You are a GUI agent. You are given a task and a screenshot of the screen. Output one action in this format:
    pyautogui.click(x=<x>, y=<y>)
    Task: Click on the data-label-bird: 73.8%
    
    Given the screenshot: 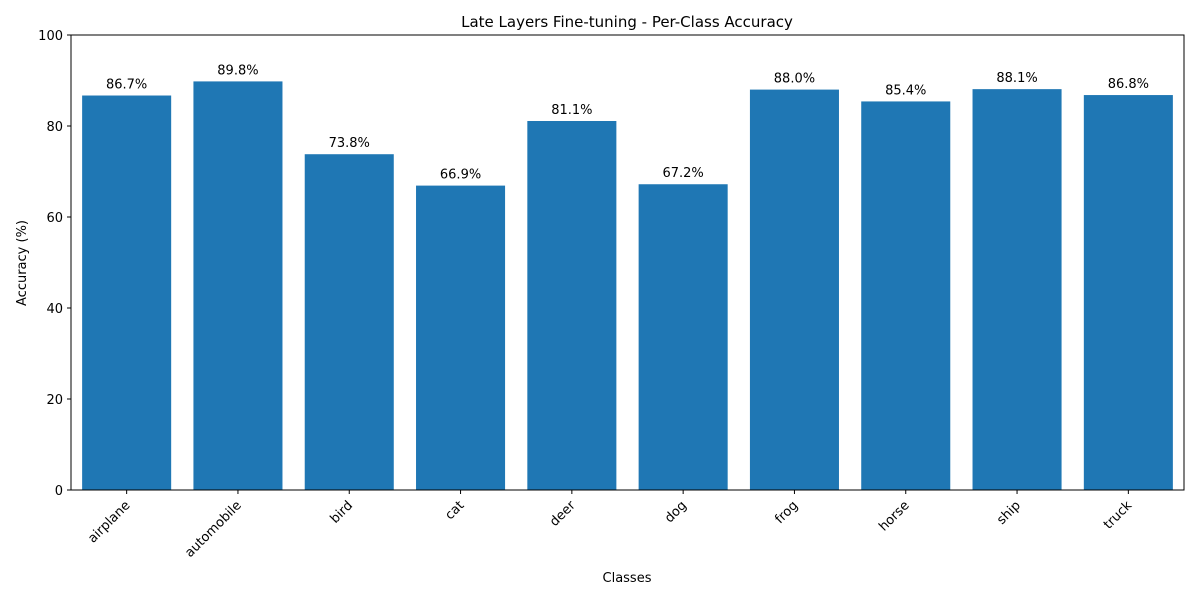 What is the action you would take?
    pyautogui.click(x=349, y=143)
    